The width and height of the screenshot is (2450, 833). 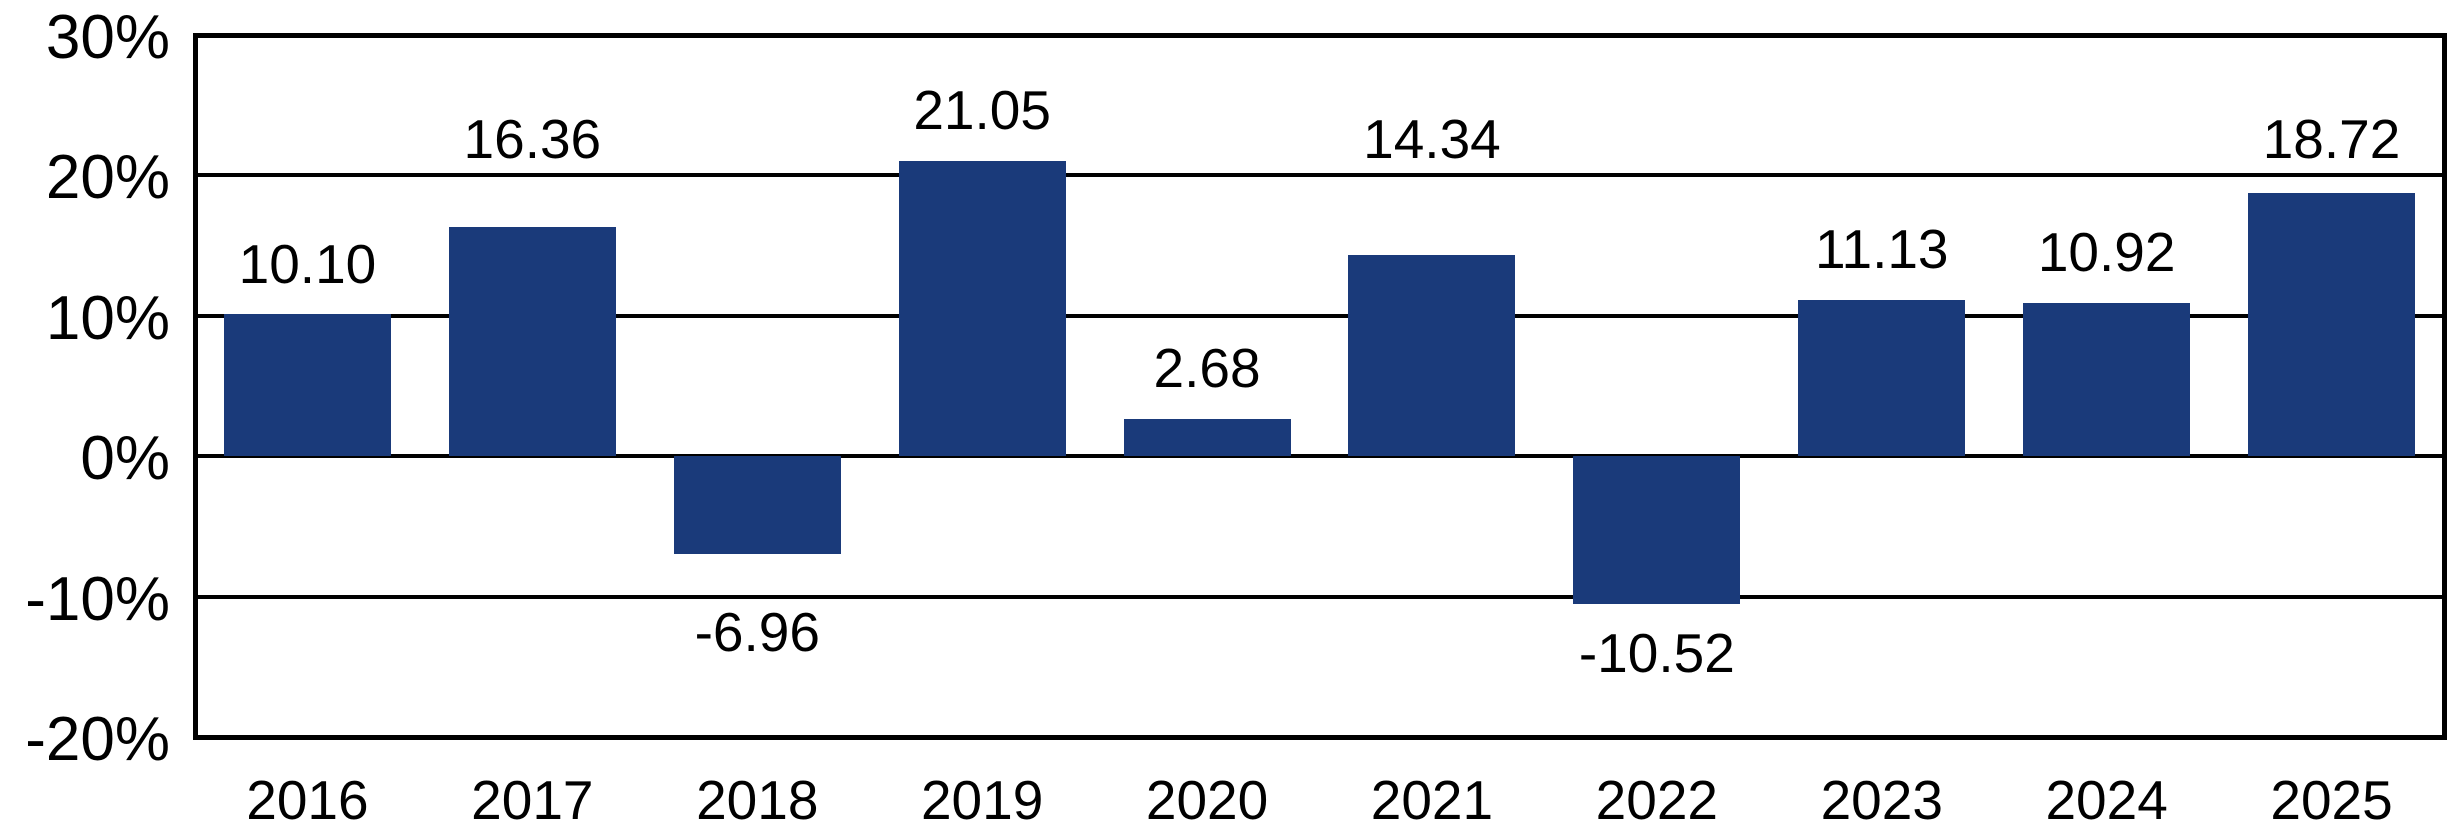 I want to click on x-tick-label-2024: 2024, so click(x=2106, y=799).